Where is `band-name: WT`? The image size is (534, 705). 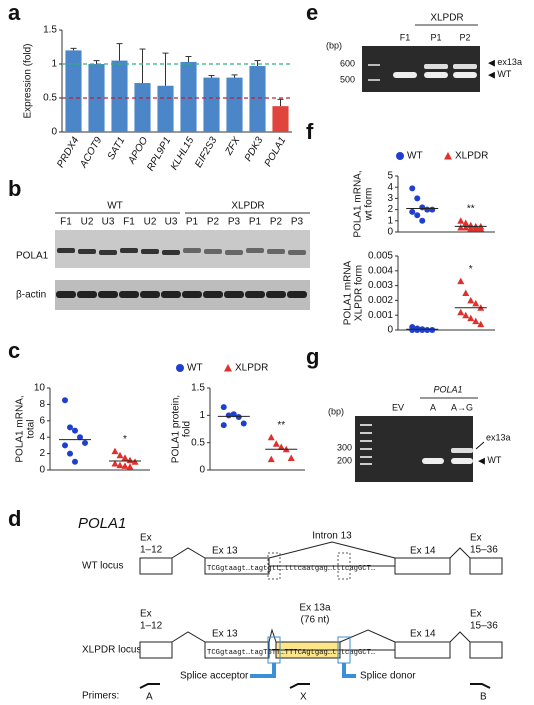 band-name: WT is located at coordinates (504, 74).